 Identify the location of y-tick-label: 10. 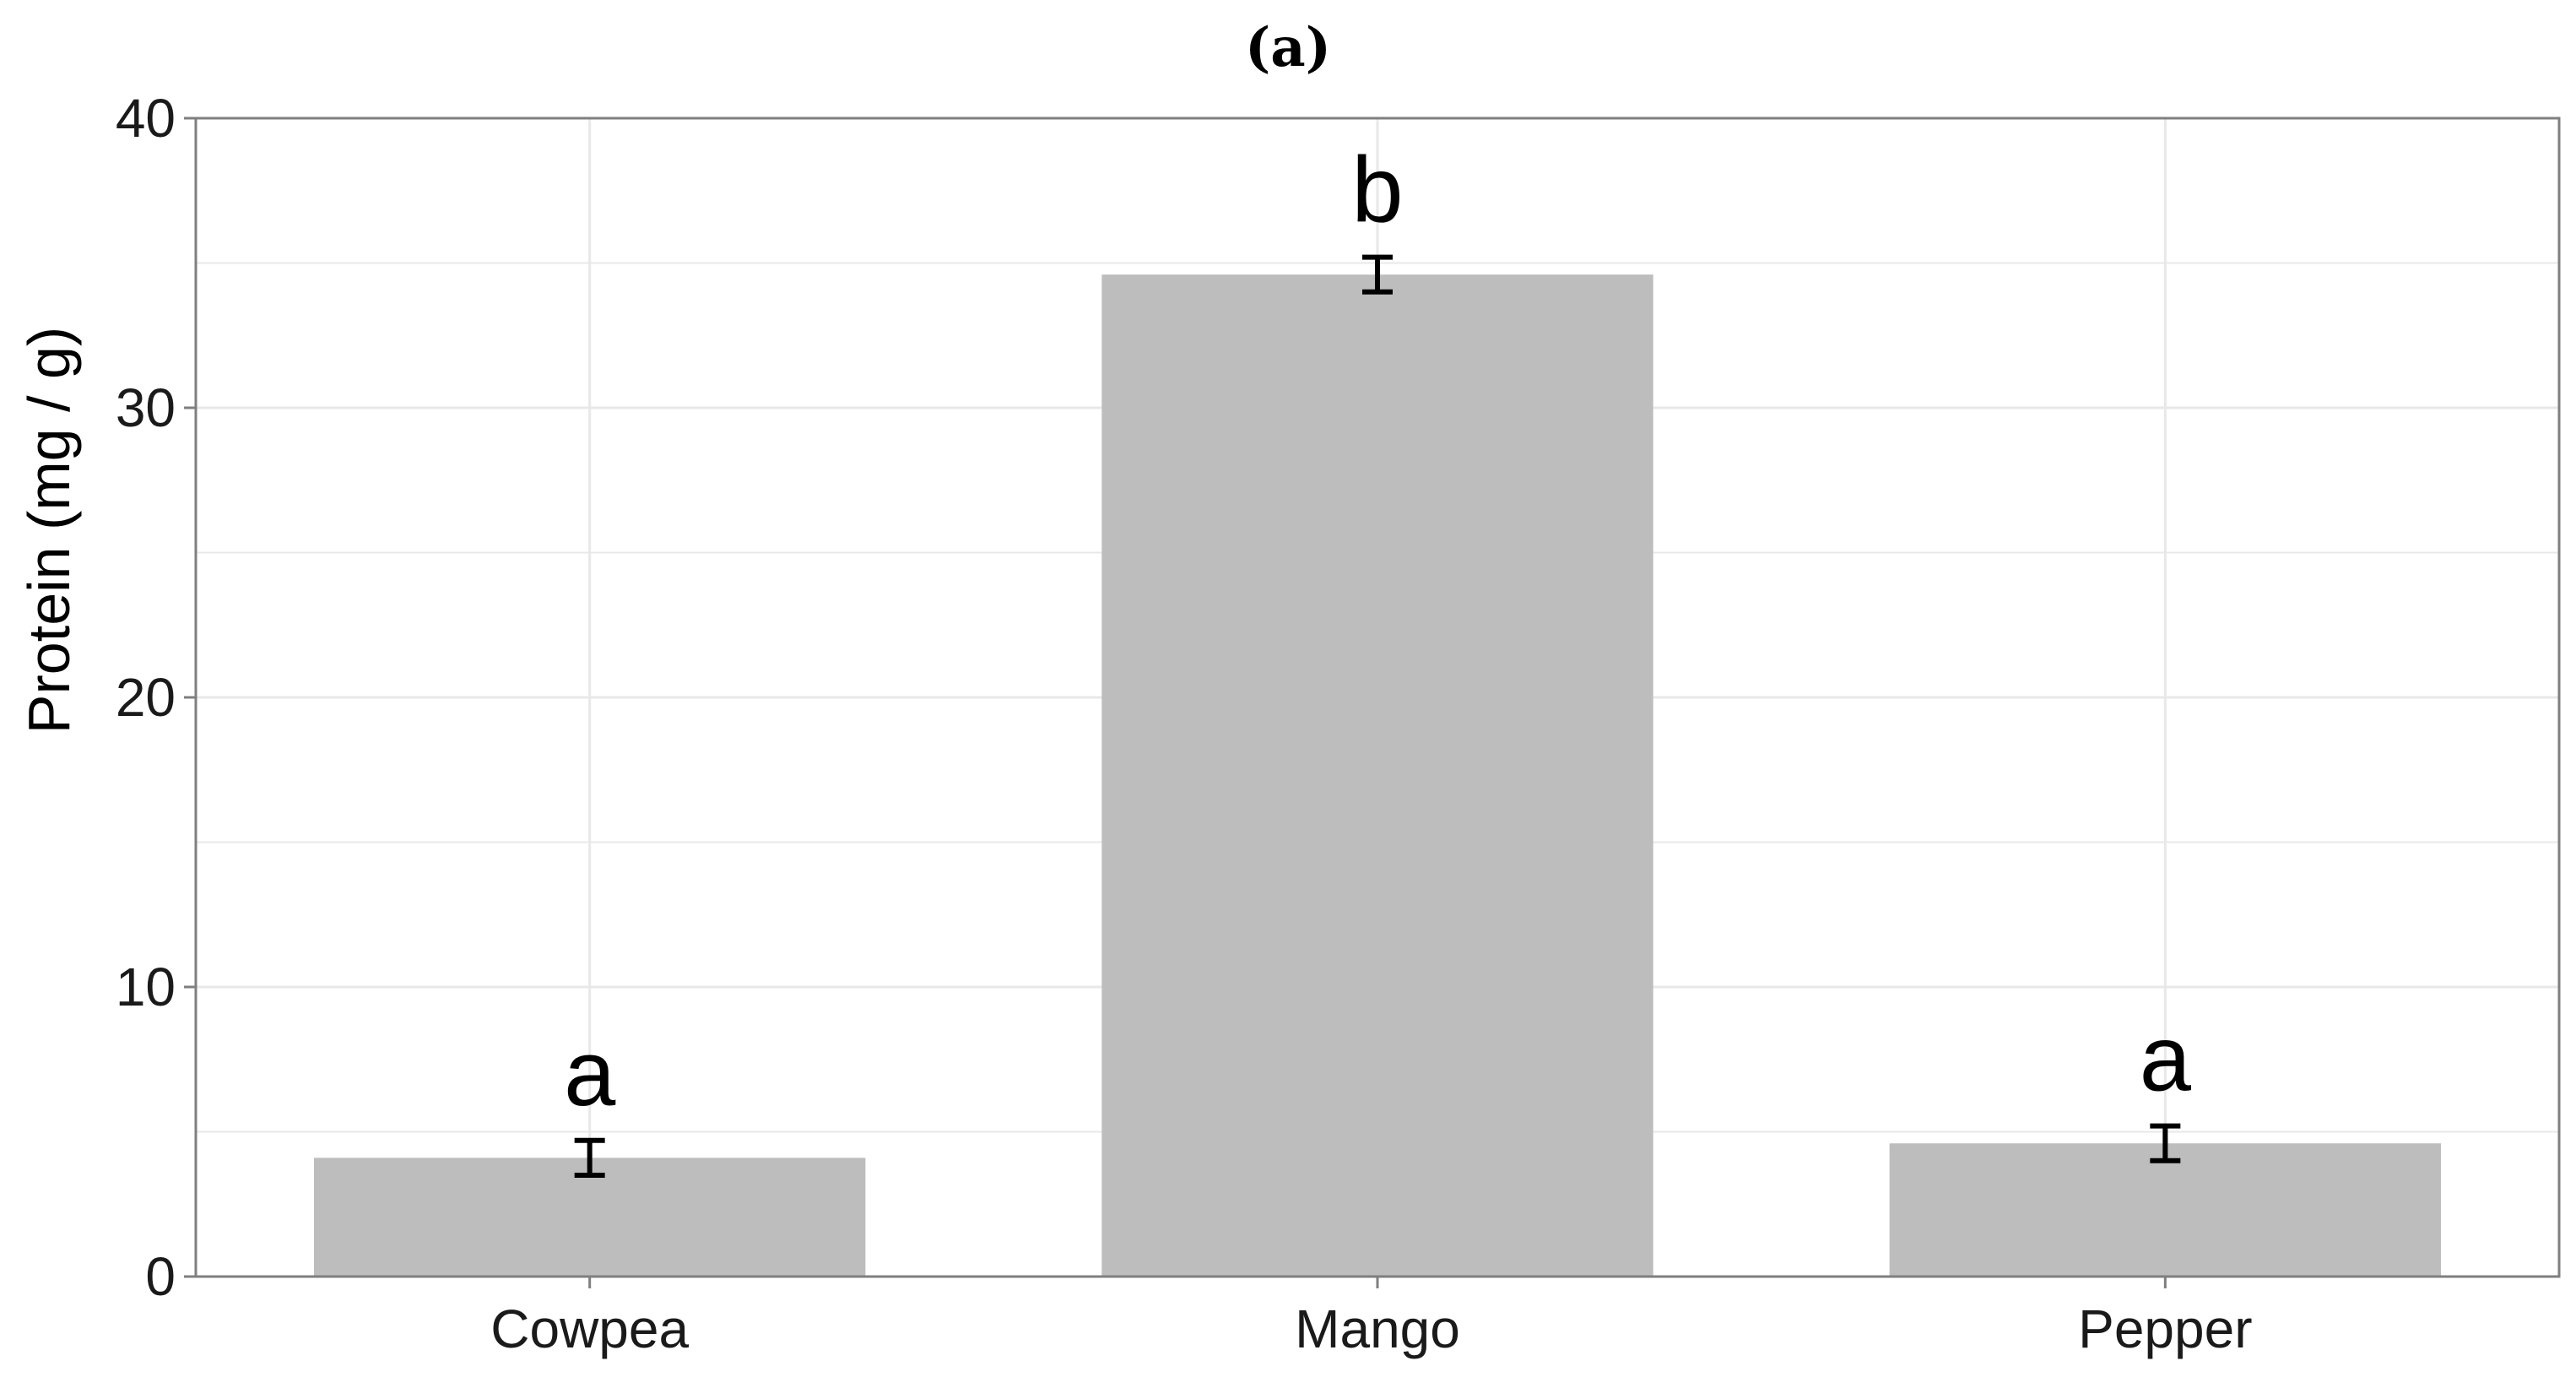
(146, 987).